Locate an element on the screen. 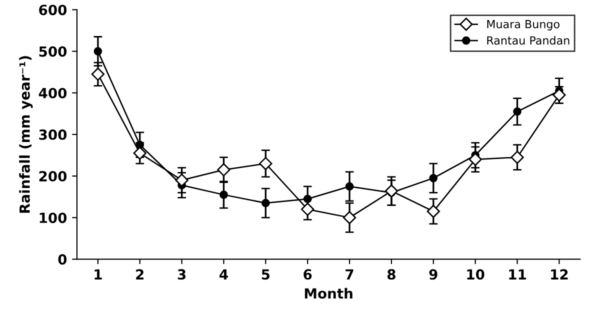 The width and height of the screenshot is (592, 324). y-axis-title: Rainfall (mm year⁻¹) is located at coordinates (26, 134).